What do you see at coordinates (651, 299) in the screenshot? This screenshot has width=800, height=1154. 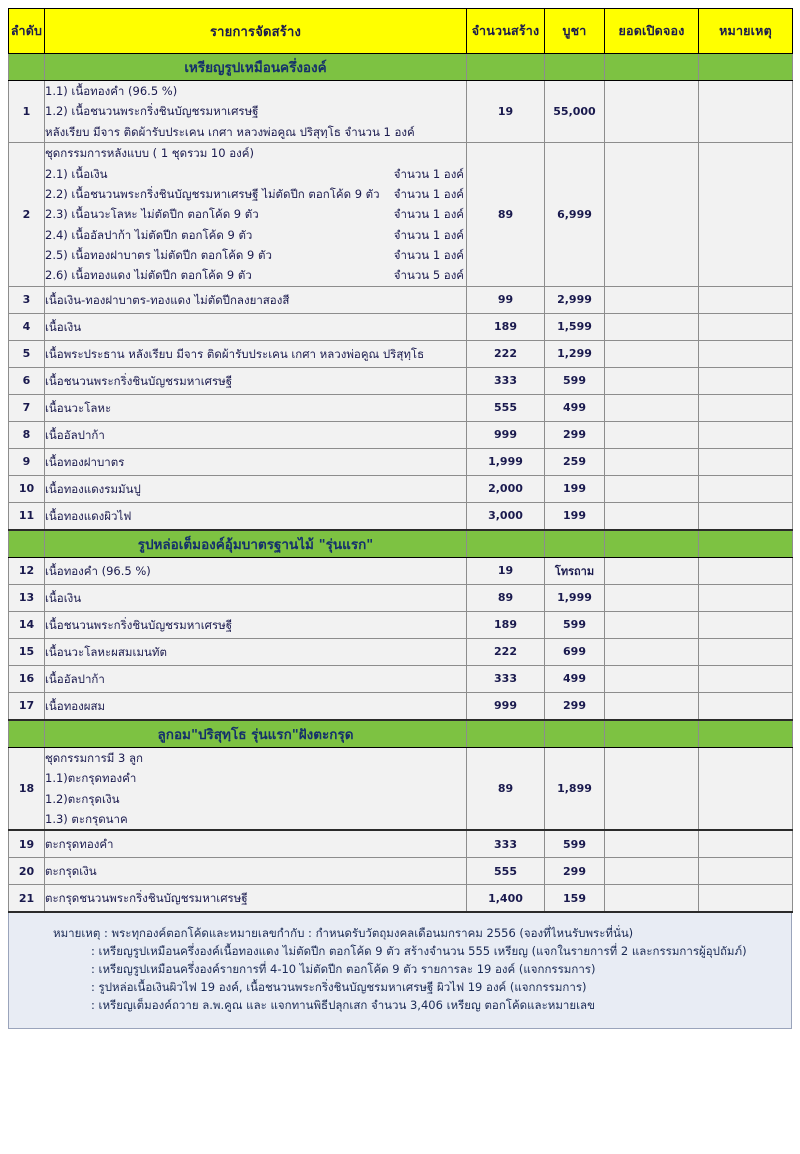 I see `row-3-open` at bounding box center [651, 299].